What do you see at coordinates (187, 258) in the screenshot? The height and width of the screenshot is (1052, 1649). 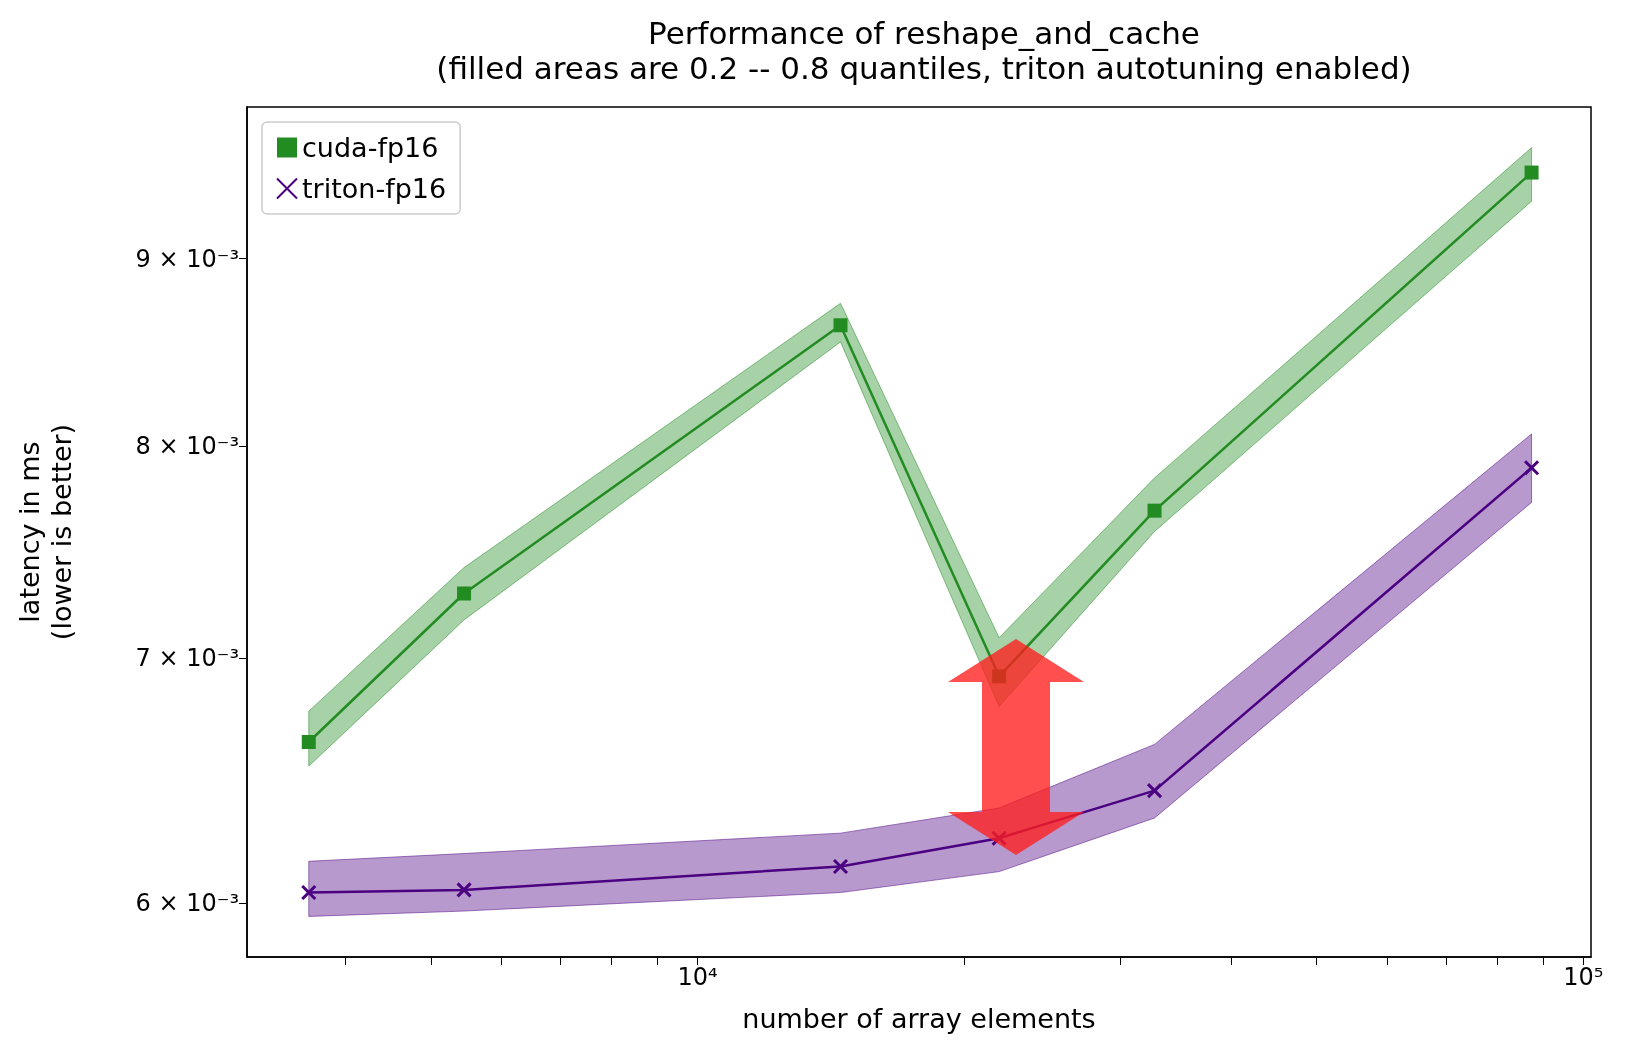 I see `y-tick-label: 9 × 10⁻³` at bounding box center [187, 258].